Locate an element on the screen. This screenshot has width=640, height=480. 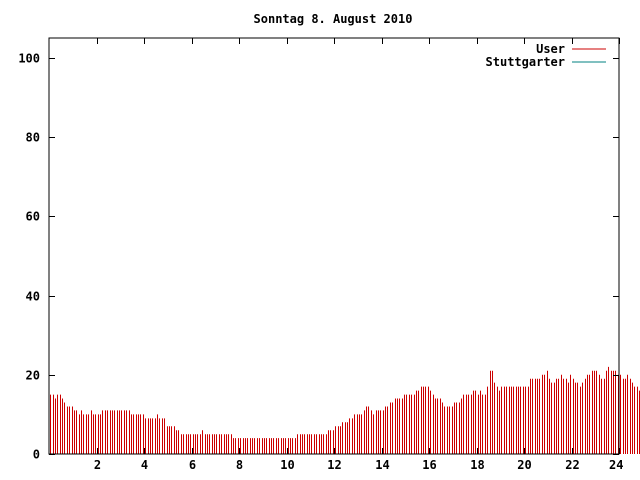
x-tick-label: 6 is located at coordinates (192, 465).